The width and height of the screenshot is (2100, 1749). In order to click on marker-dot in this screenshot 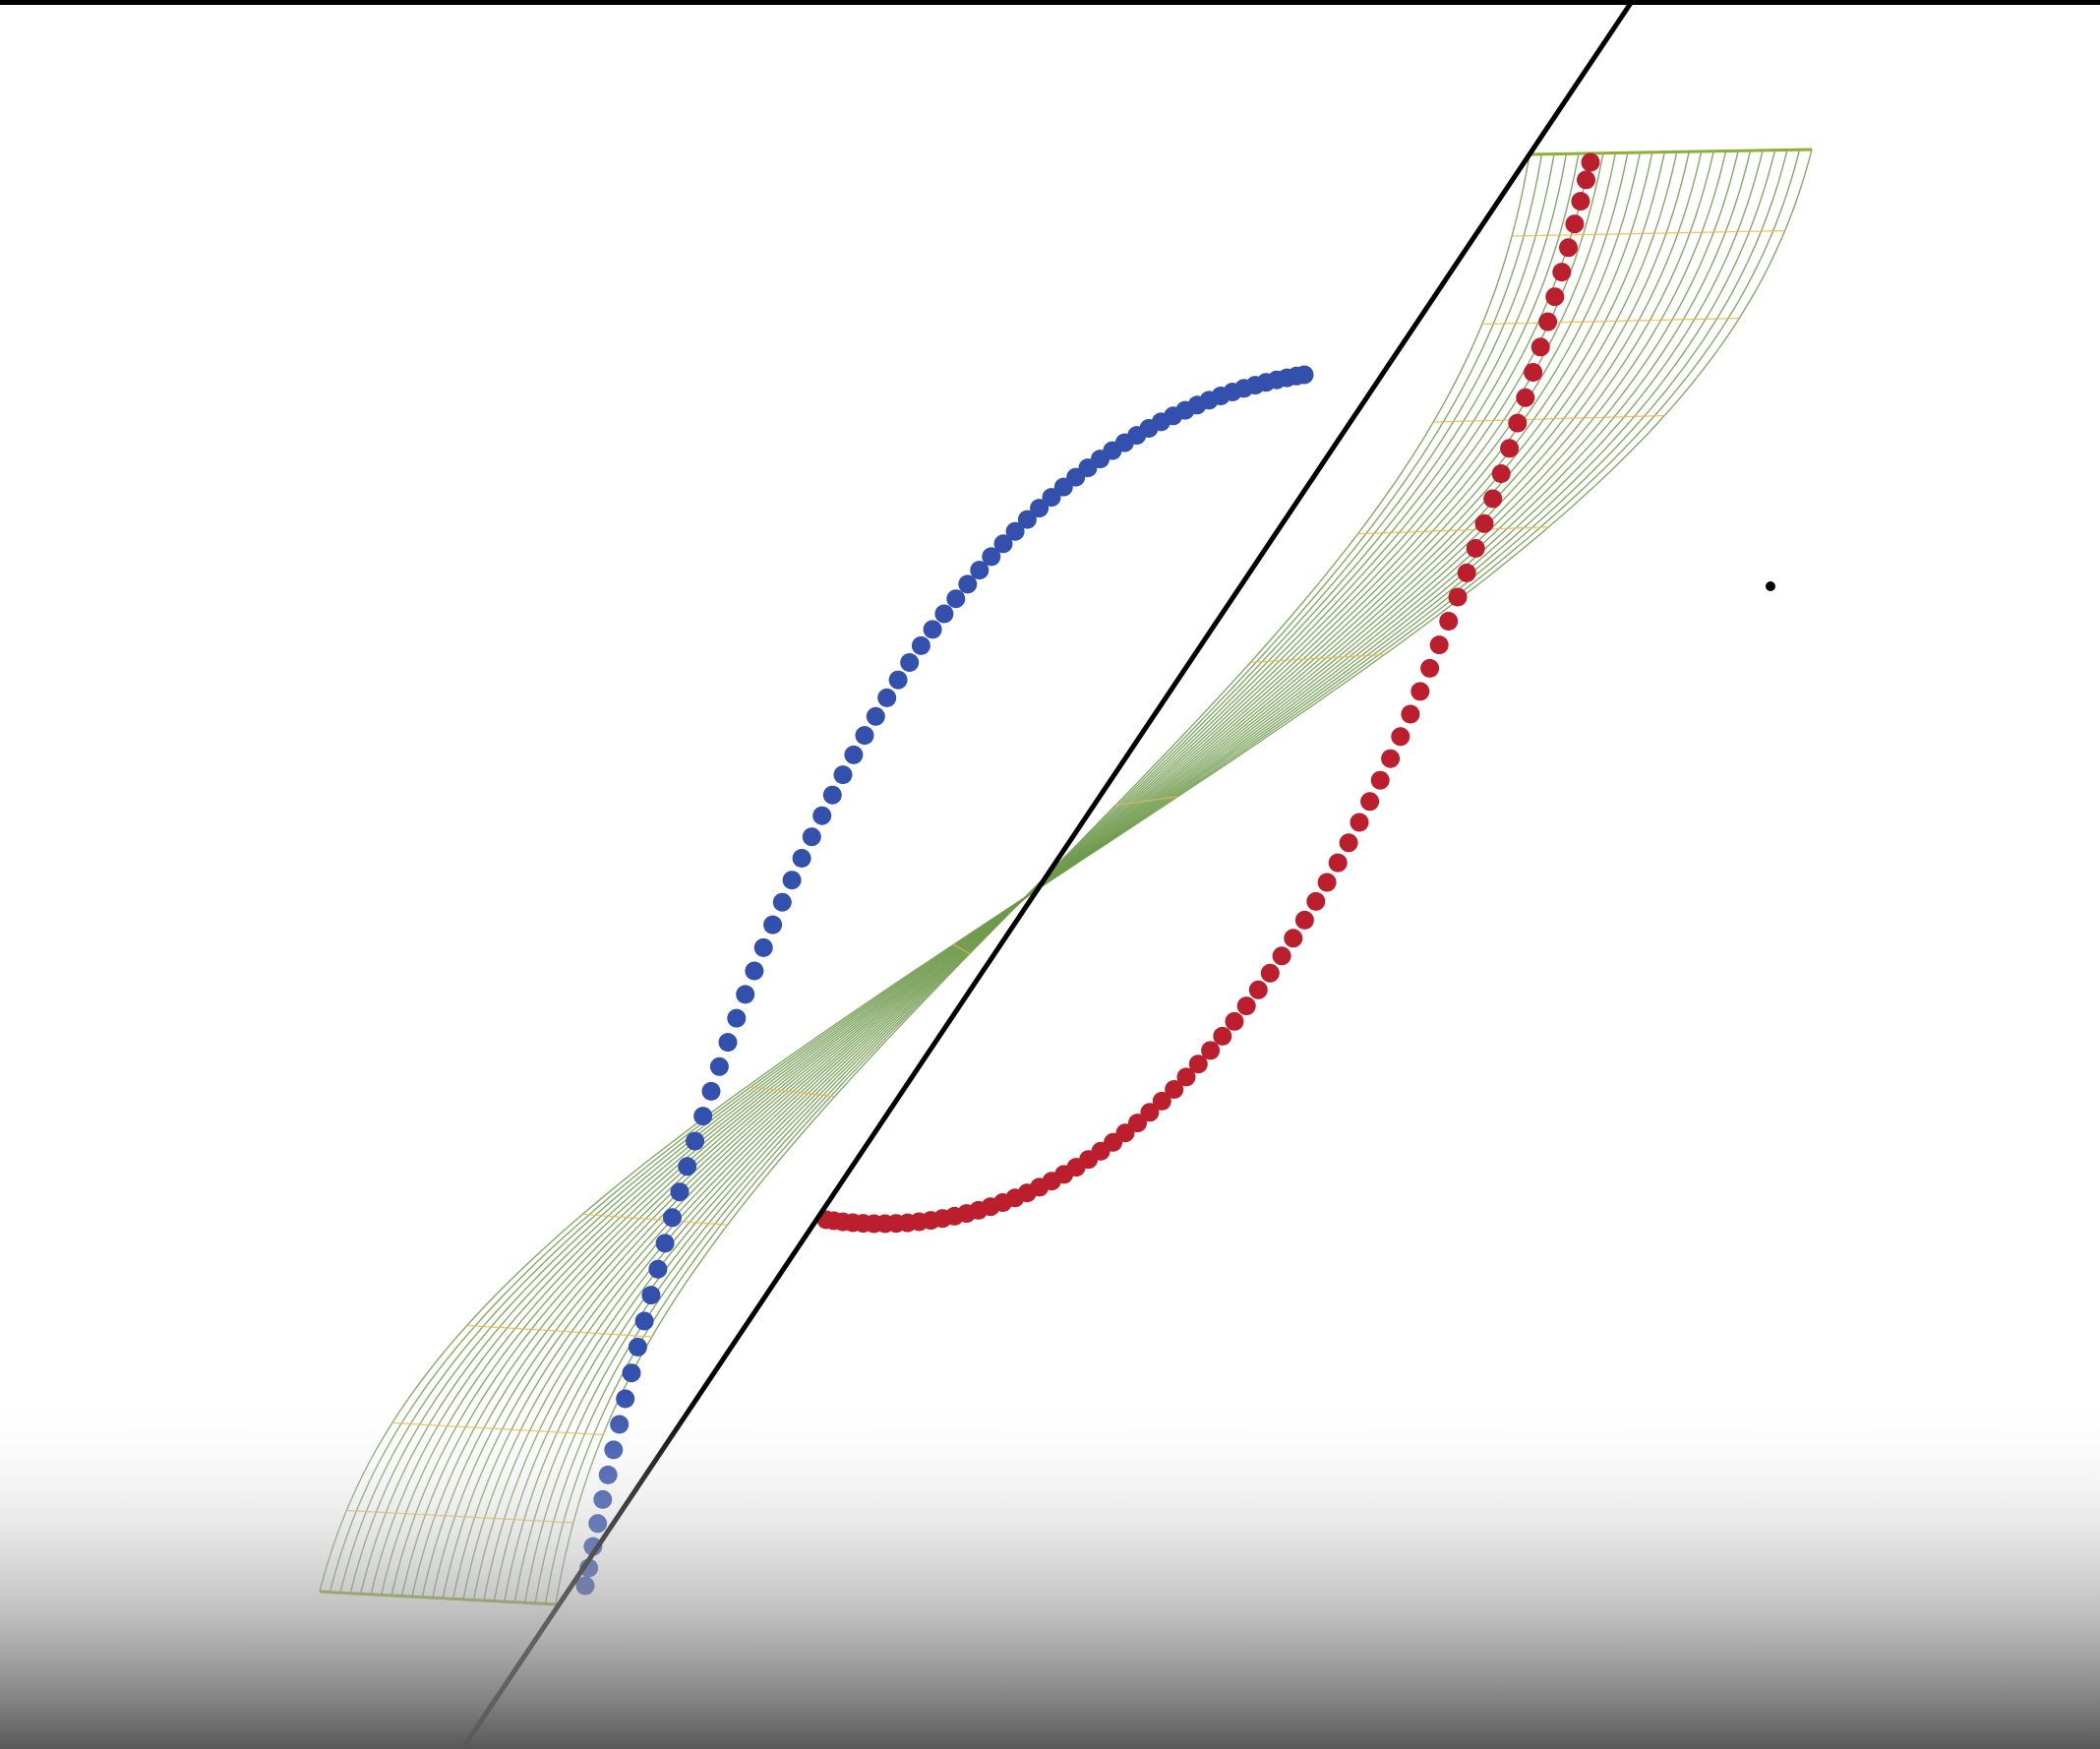, I will do `click(1770, 586)`.